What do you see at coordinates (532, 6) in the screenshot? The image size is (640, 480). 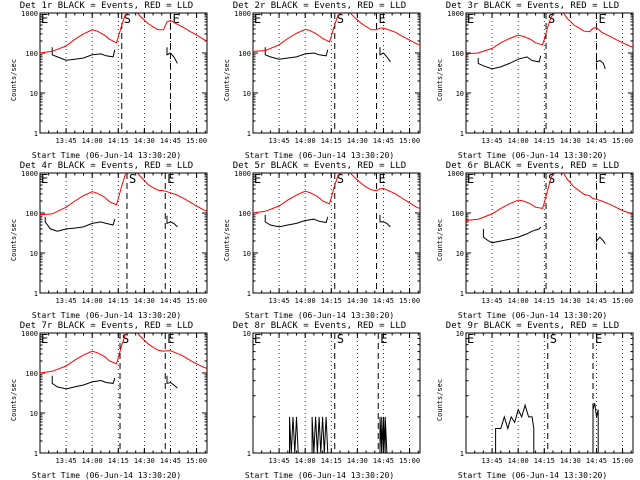 I see `panel-title: Det 3r BLACK = Events, RED = LLD` at bounding box center [532, 6].